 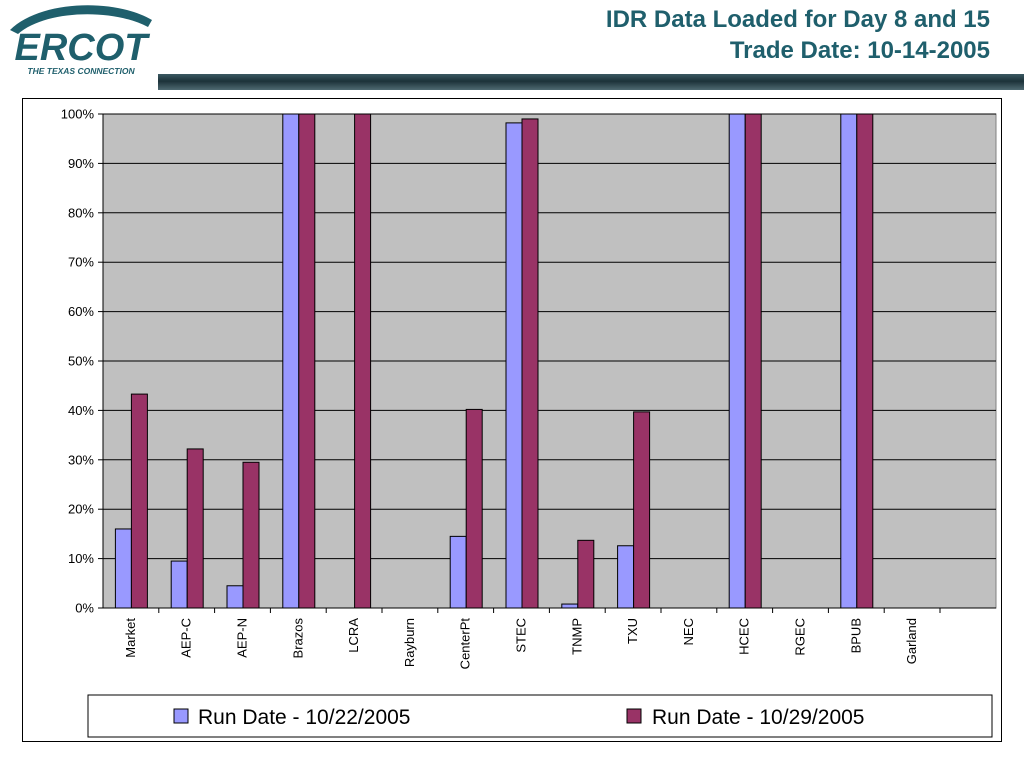 What do you see at coordinates (859, 50) in the screenshot?
I see `title-line-2: Trade Date: 10-14-2005` at bounding box center [859, 50].